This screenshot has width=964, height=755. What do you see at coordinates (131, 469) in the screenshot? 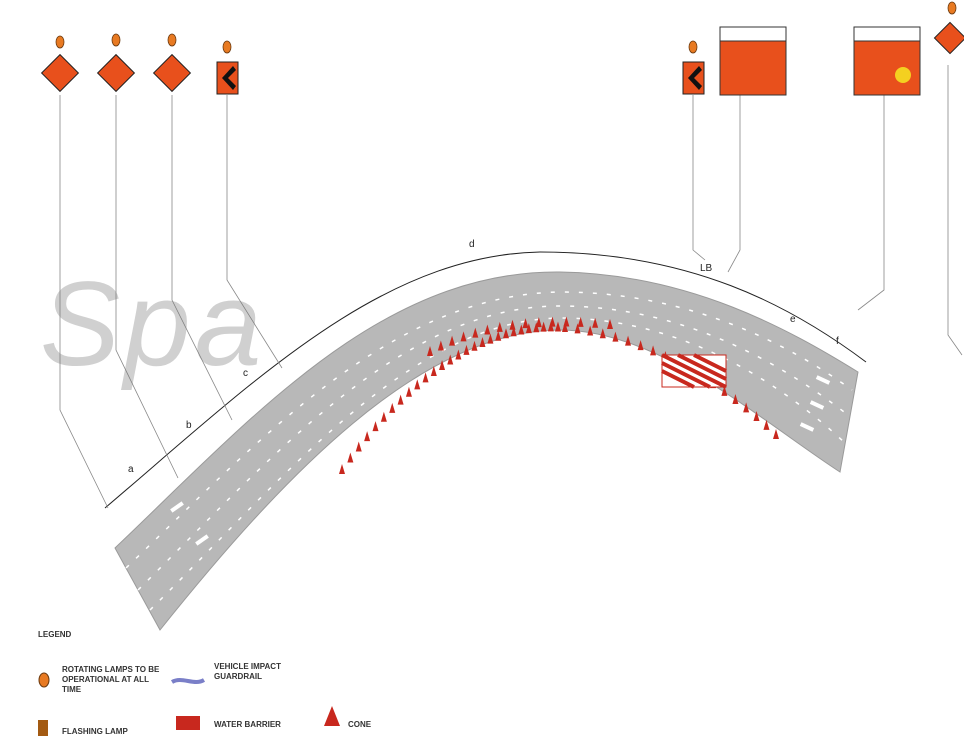
I see `dim-label-a: a` at bounding box center [131, 469].